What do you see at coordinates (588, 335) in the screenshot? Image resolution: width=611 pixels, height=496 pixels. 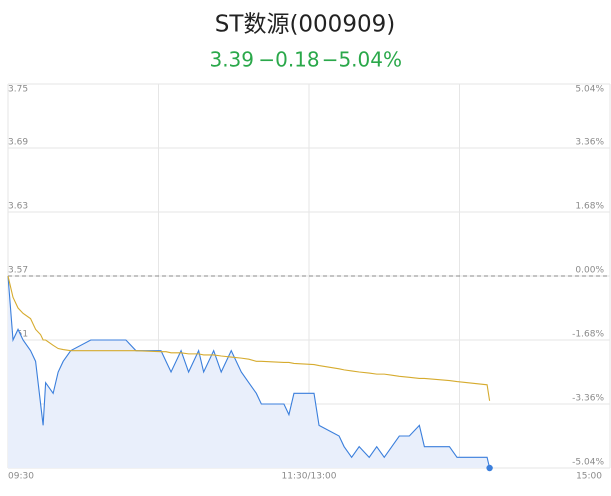 I see `y2-tick-label: -1.68%` at bounding box center [588, 335].